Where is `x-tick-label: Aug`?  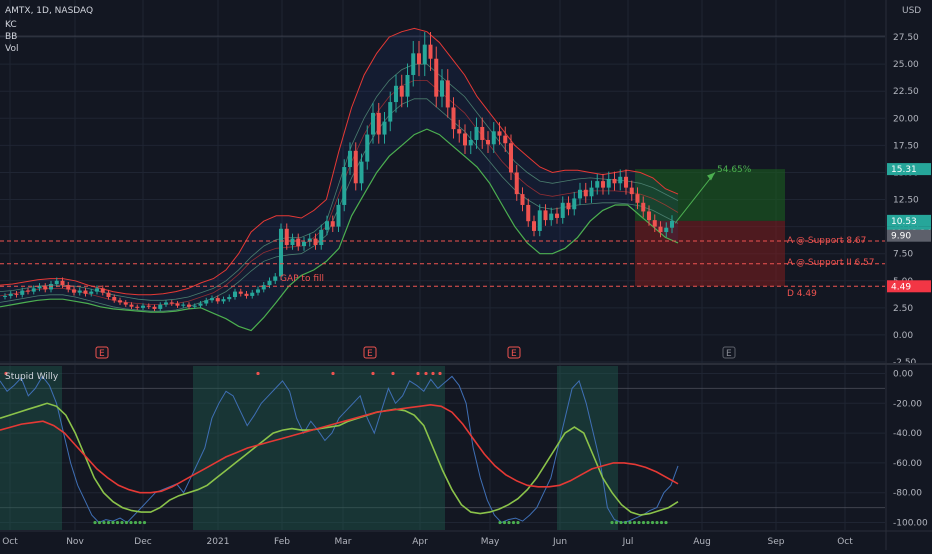
x-tick-label: Aug is located at coordinates (702, 542).